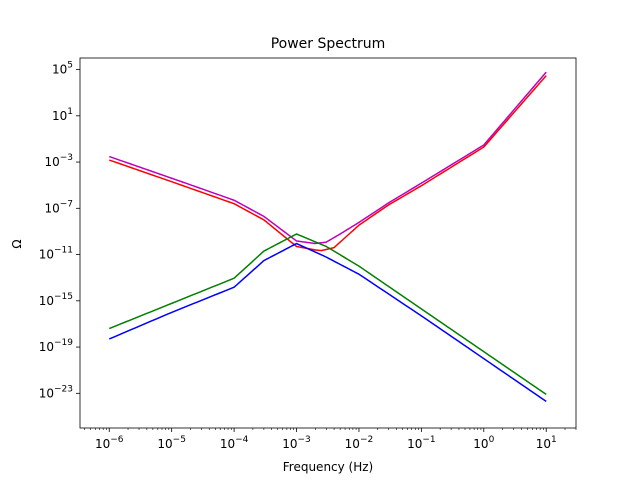 The width and height of the screenshot is (640, 480). What do you see at coordinates (492, 440) in the screenshot?
I see `x-tick-exponent: 0` at bounding box center [492, 440].